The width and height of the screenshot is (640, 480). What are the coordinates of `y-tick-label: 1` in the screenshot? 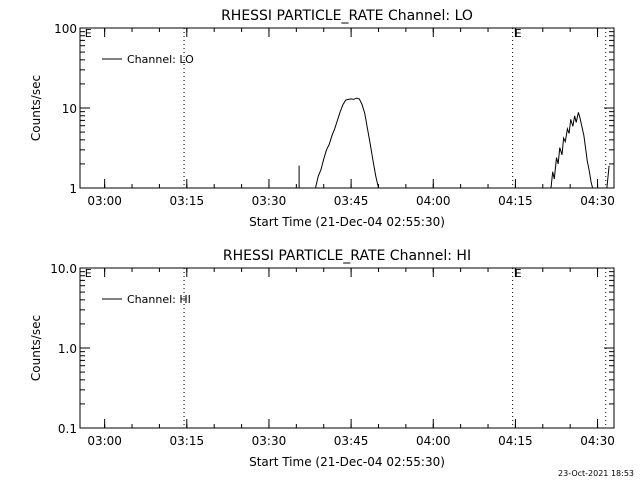 It's located at (73, 189).